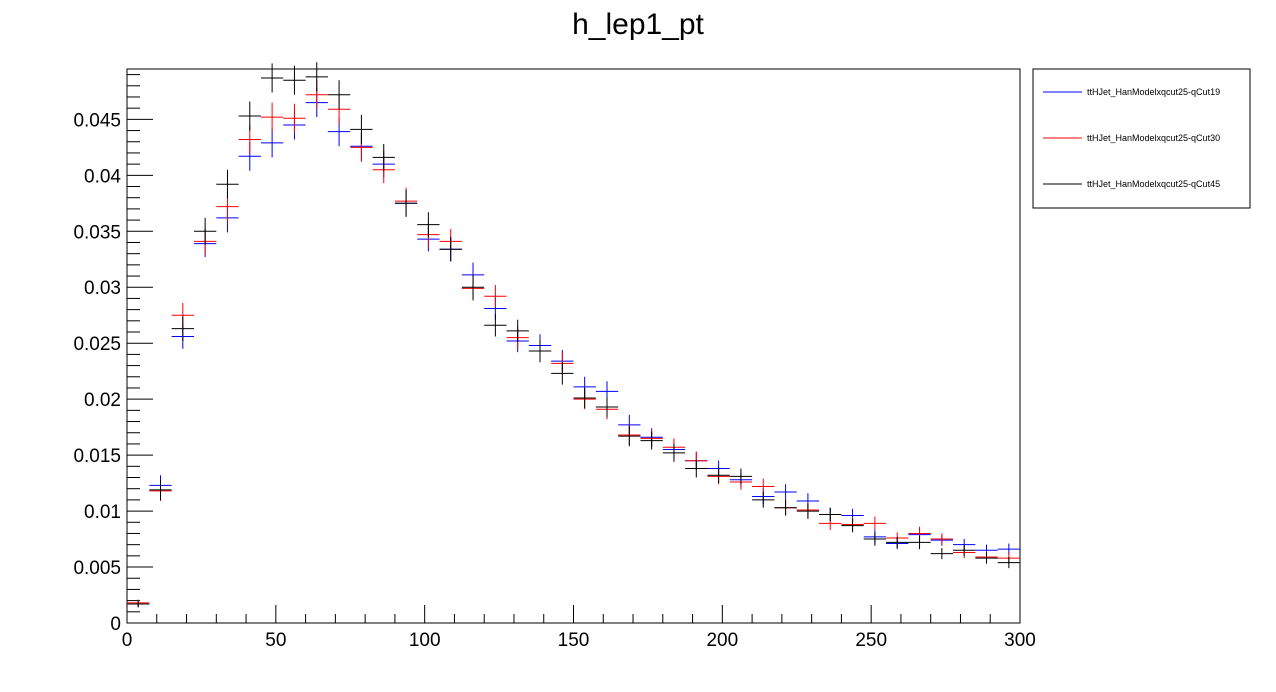 The image size is (1276, 692). What do you see at coordinates (1153, 184) in the screenshot?
I see `legend-label: ttHJet_HanModelxqcut25-qCut45` at bounding box center [1153, 184].